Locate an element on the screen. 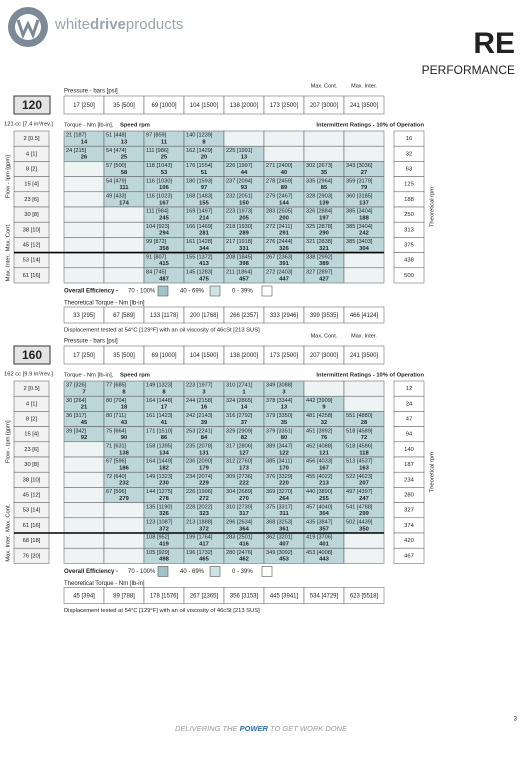  efficiency-swatch is located at coordinates (267, 571).